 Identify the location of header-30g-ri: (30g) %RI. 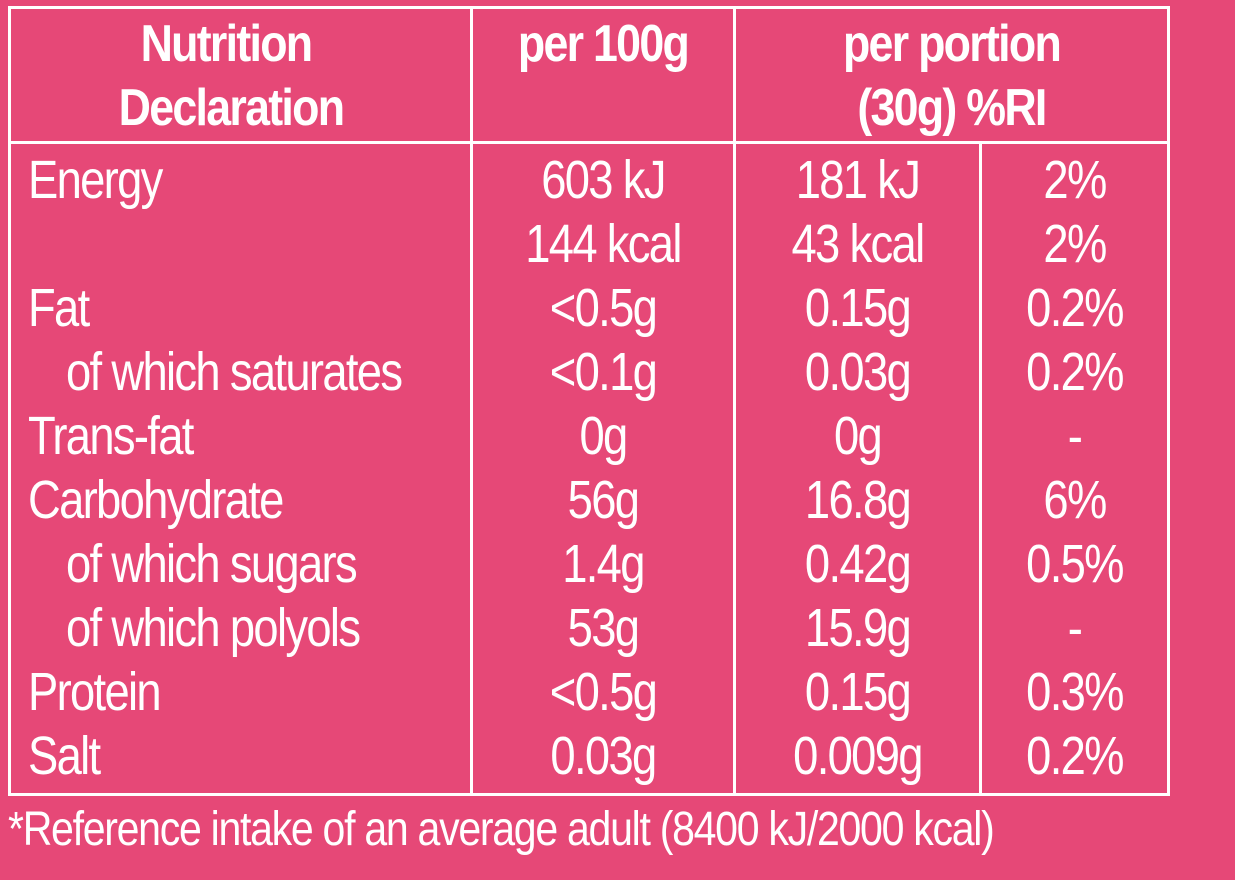
(952, 108).